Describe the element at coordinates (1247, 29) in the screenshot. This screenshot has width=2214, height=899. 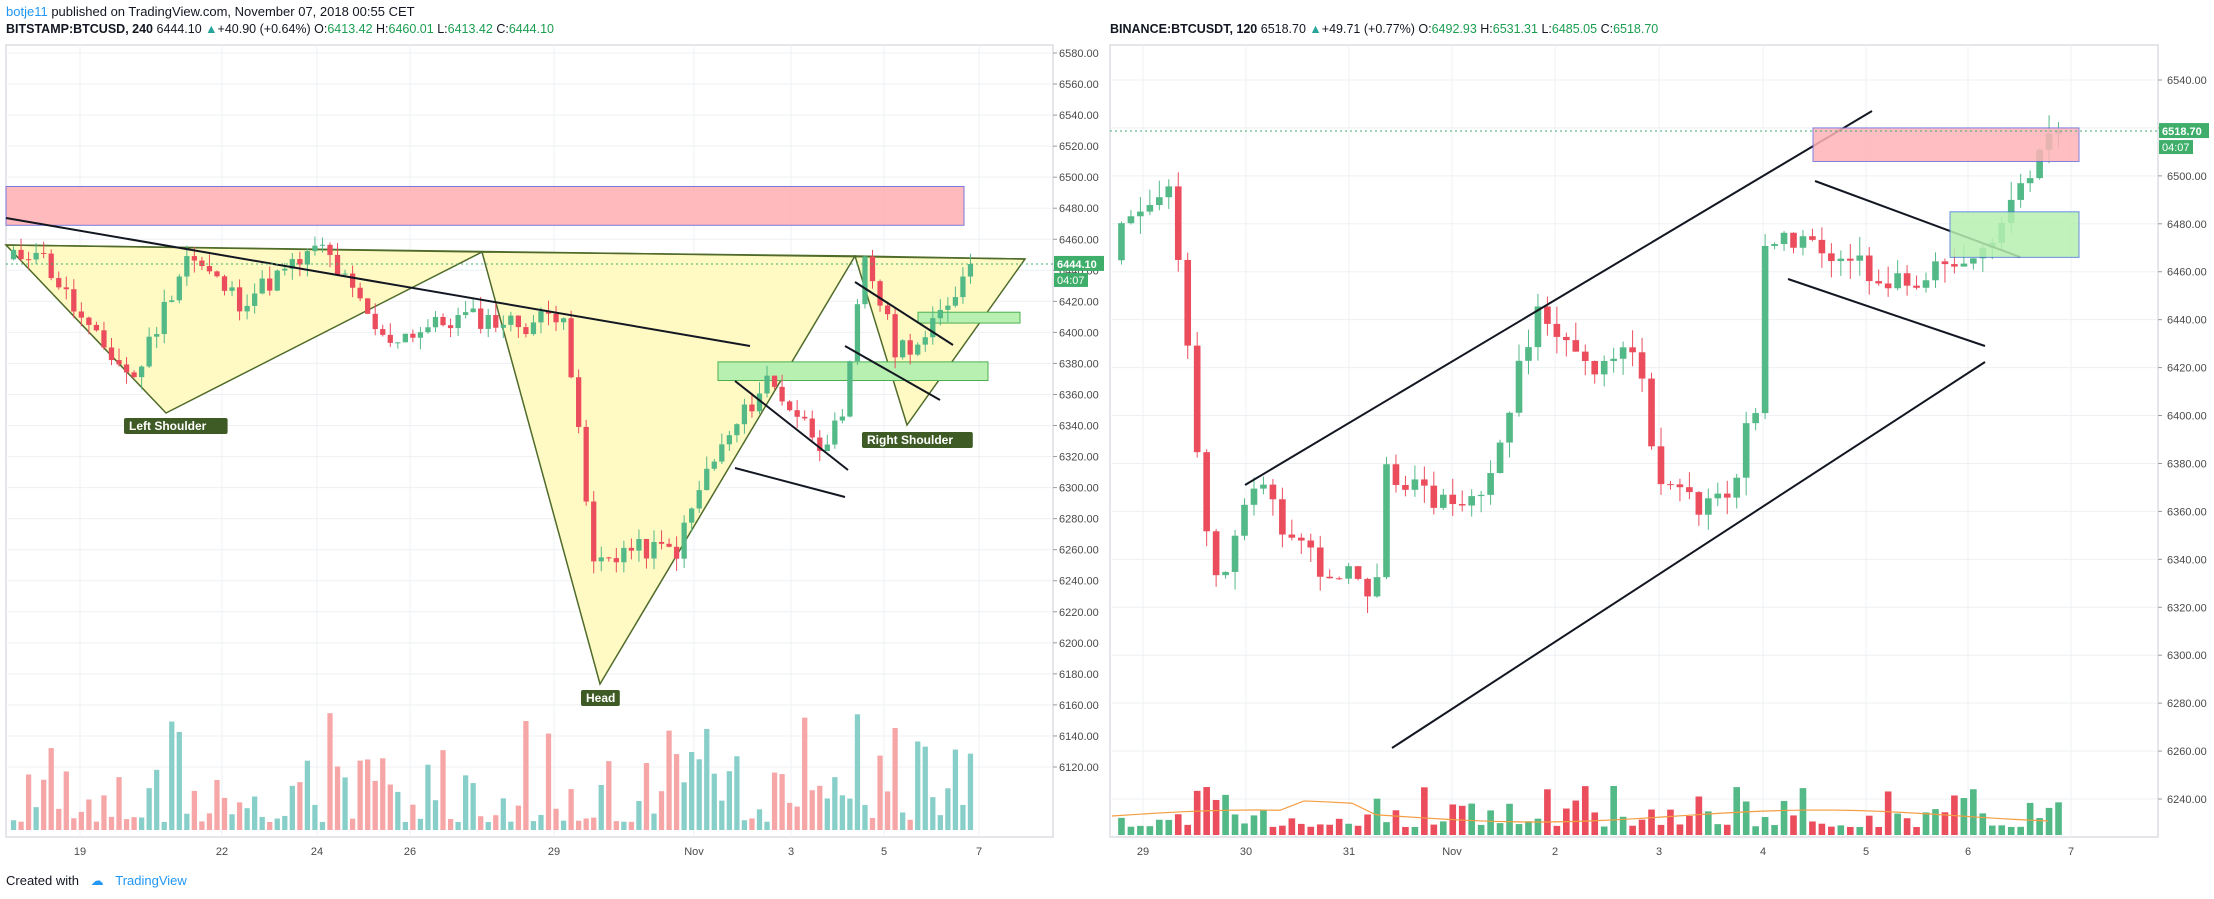
I see `right-interval: 120` at that location.